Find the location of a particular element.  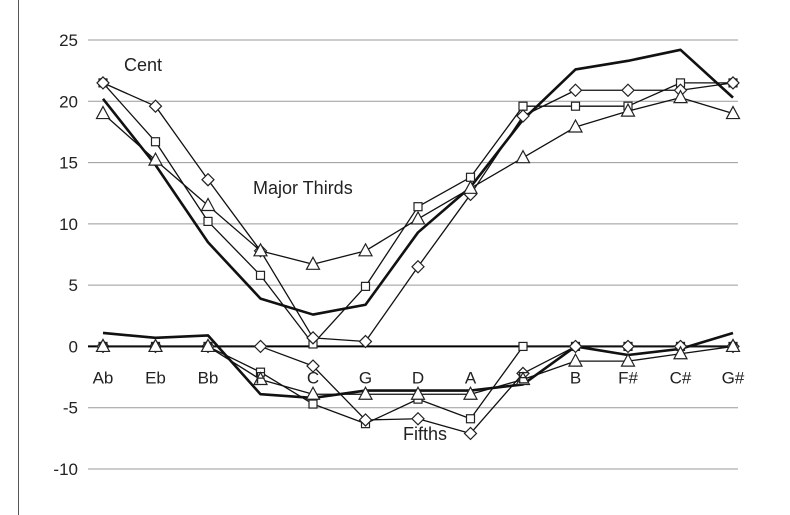

x-category-label: Ab is located at coordinates (103, 377).